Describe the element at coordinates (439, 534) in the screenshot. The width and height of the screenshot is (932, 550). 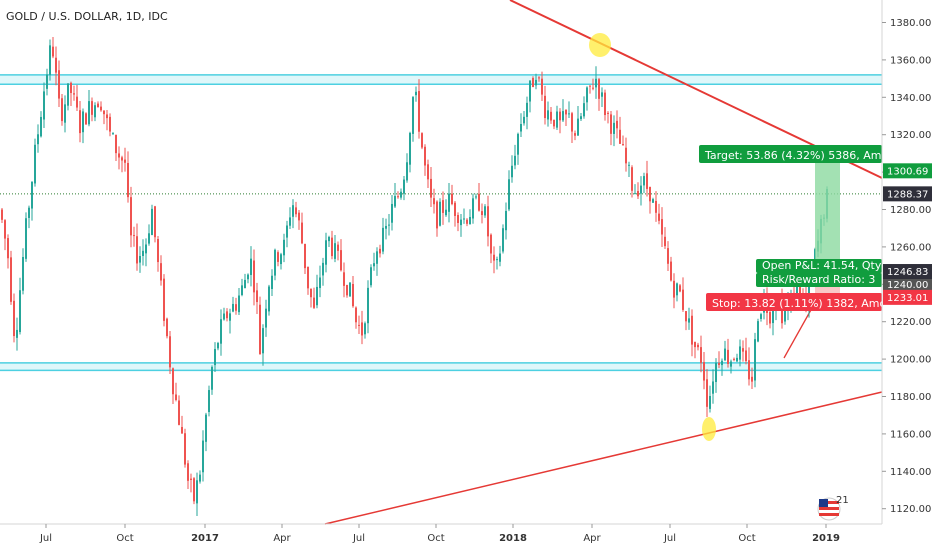
I see `time-axis: Jul Oct 2017 Apr Jul Oct 2018 Apr Jul Oct 2019` at that location.